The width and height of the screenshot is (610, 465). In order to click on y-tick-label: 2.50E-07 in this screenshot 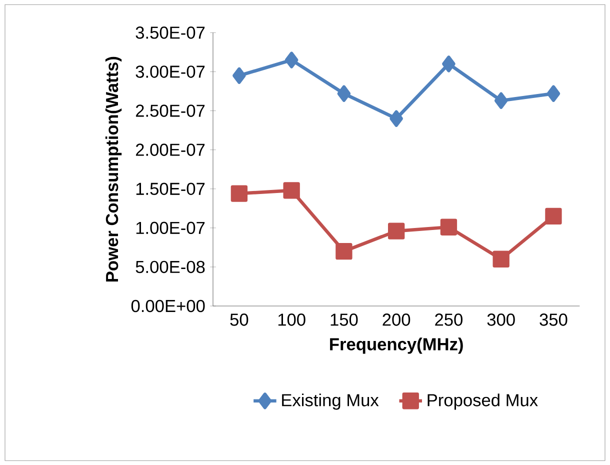, I will do `click(170, 110)`.